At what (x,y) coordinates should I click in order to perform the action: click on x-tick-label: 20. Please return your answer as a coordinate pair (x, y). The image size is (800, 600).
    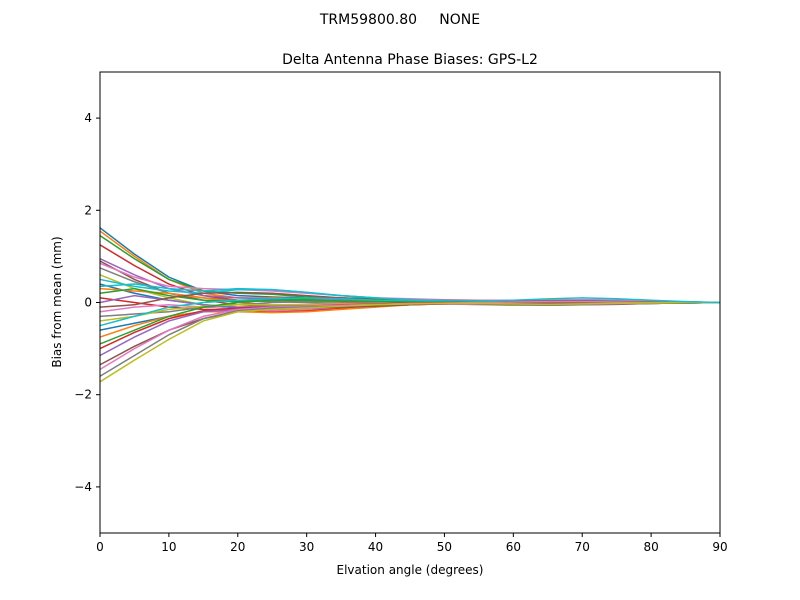
    Looking at the image, I should click on (237, 547).